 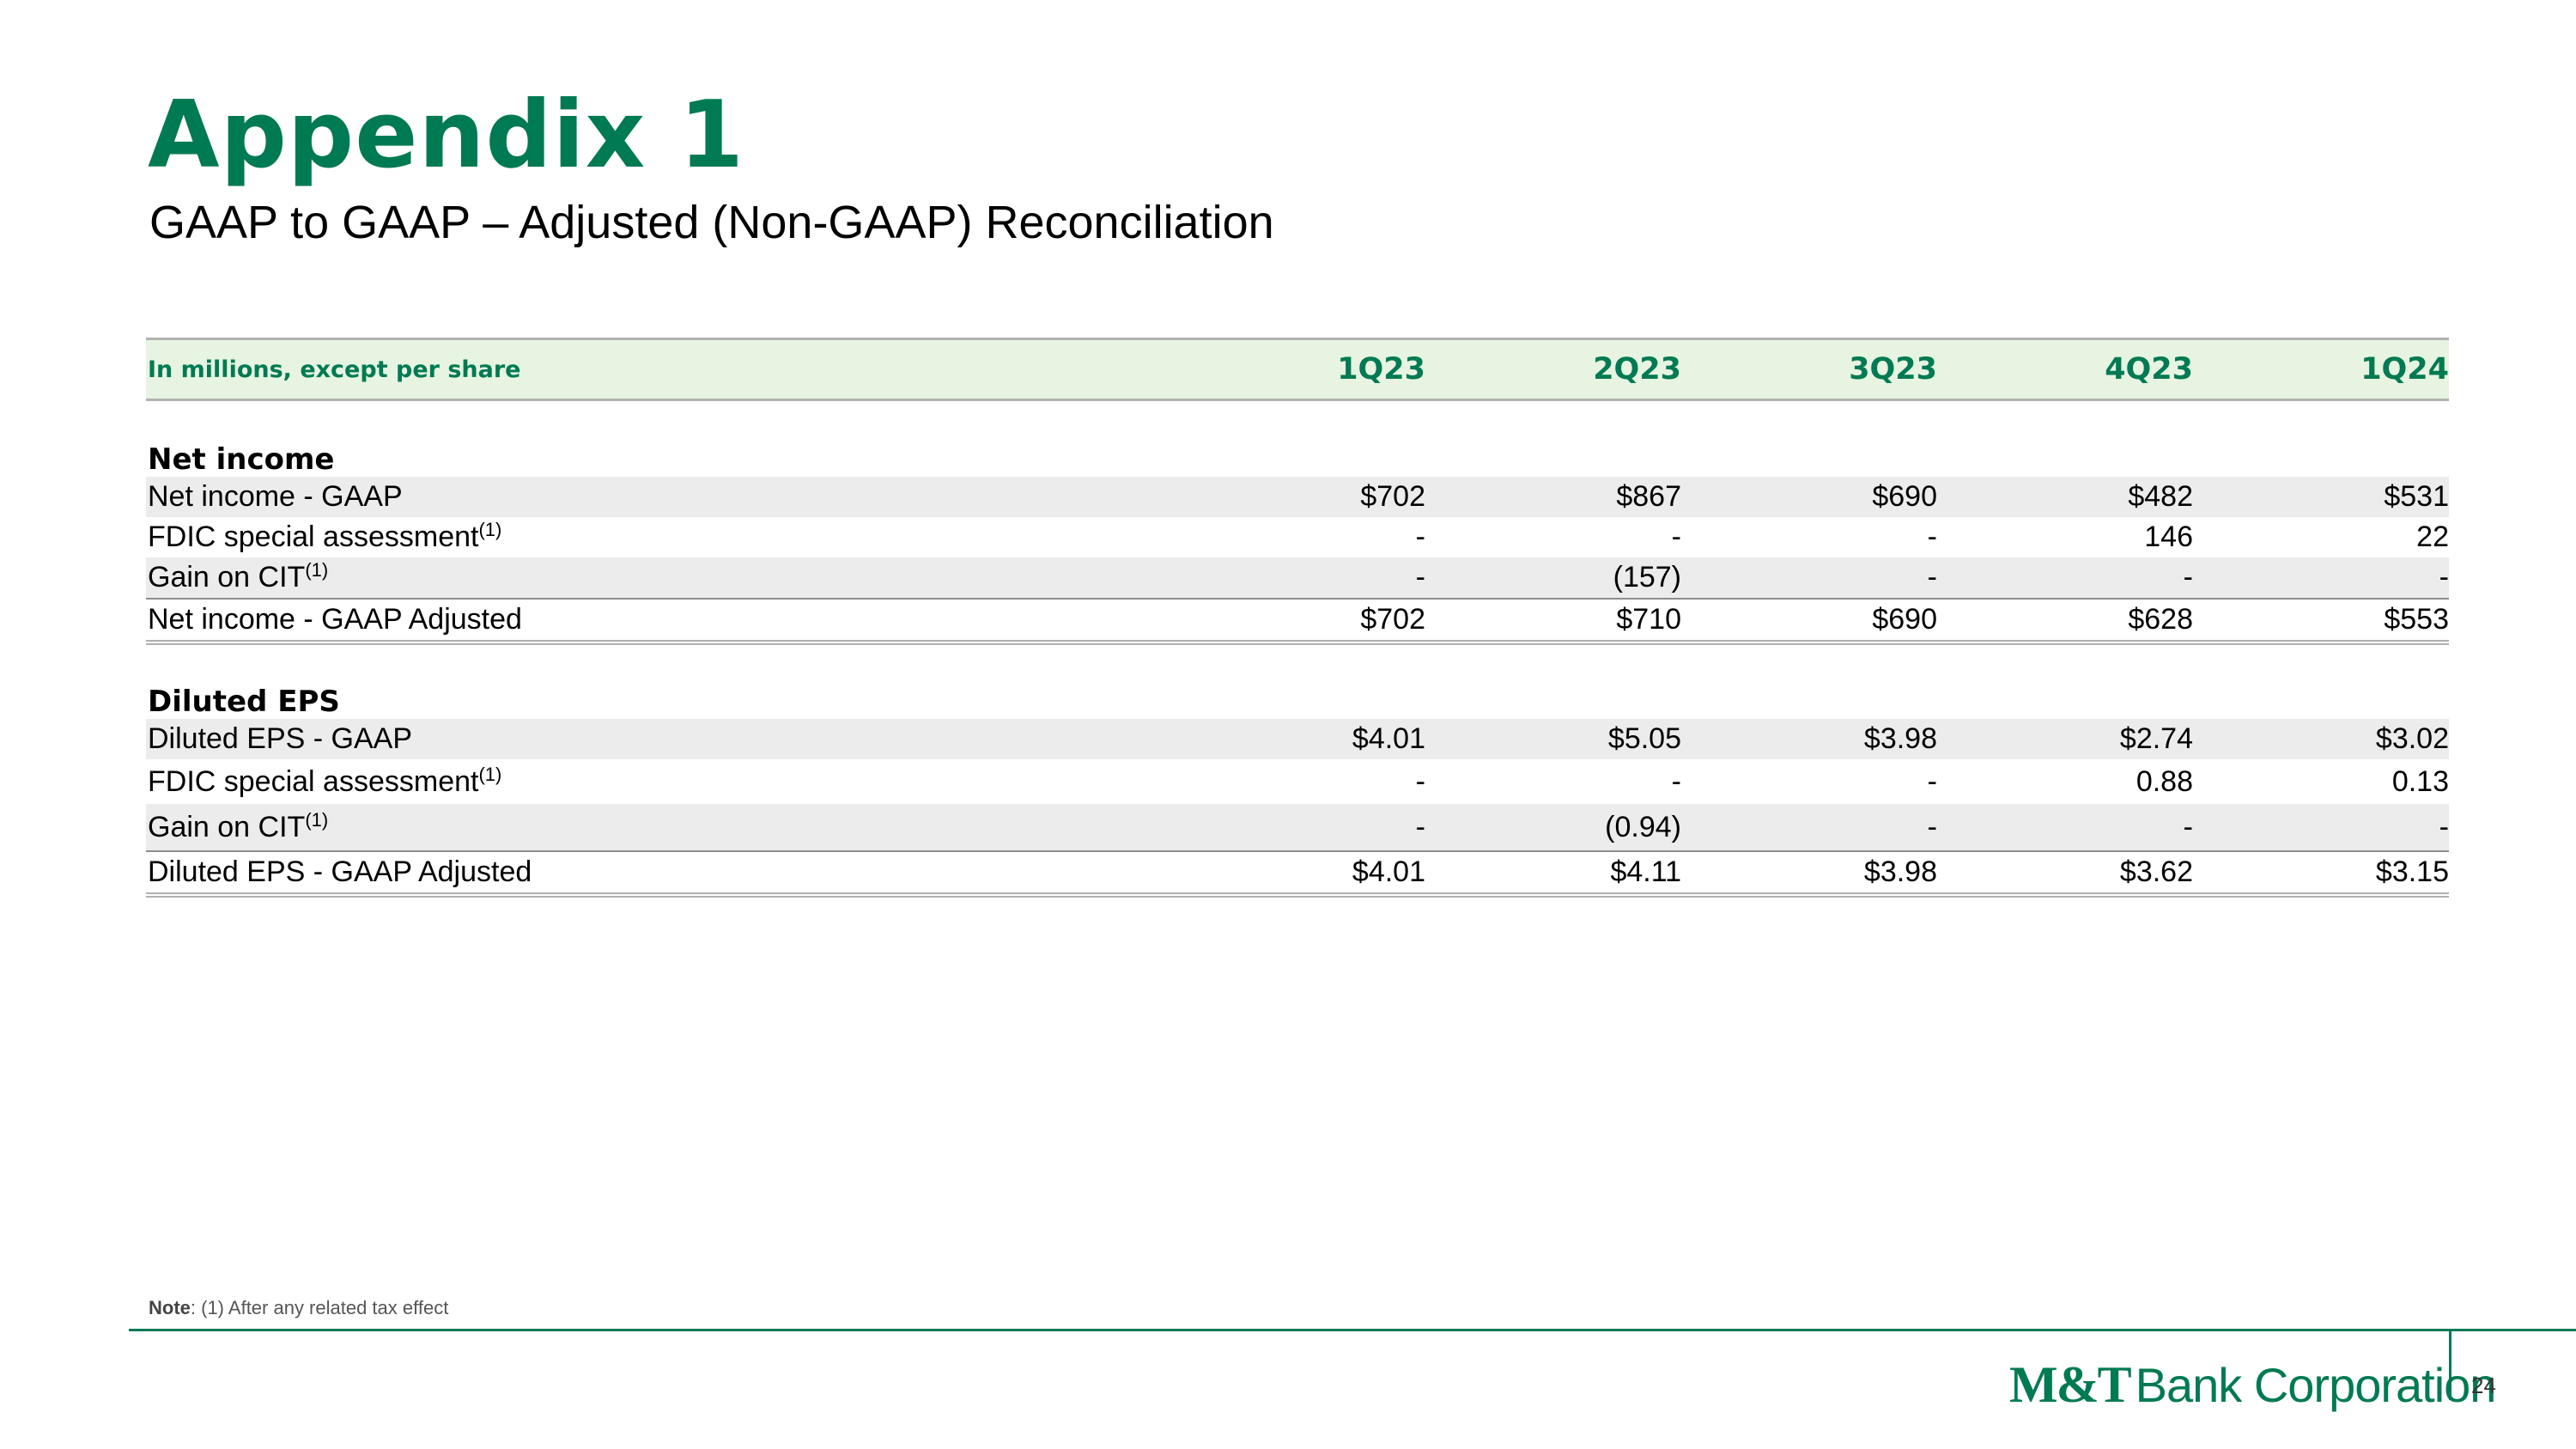 What do you see at coordinates (2412, 738) in the screenshot?
I see `cell: $3.02` at bounding box center [2412, 738].